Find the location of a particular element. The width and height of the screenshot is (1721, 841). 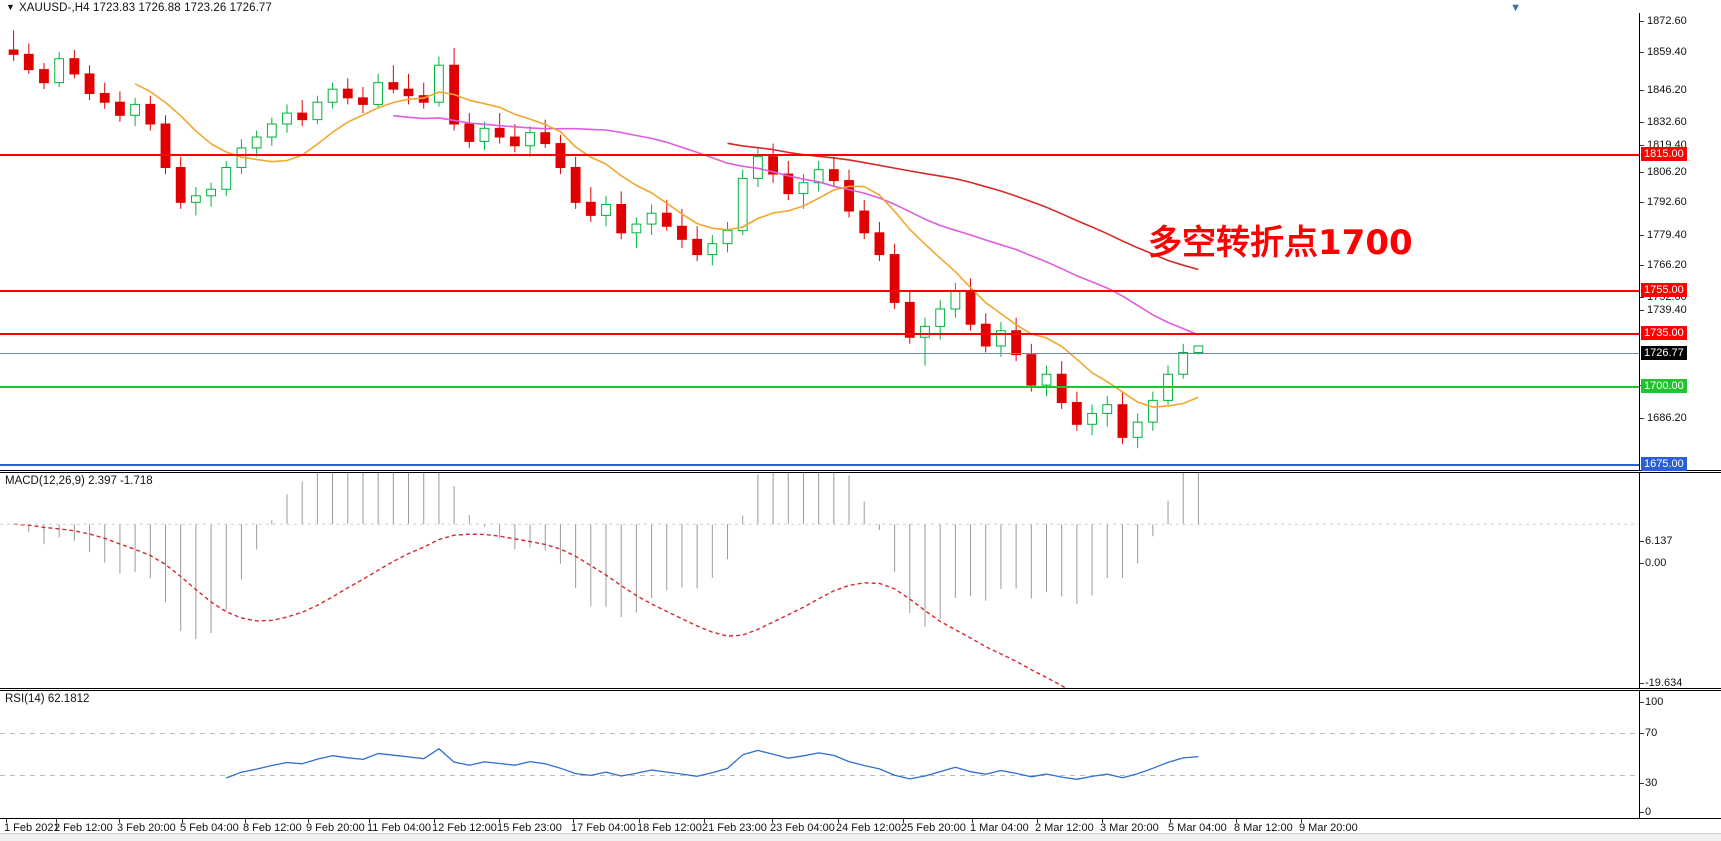

chart-annotation-text: 多空转折点1700 is located at coordinates (1280, 243).